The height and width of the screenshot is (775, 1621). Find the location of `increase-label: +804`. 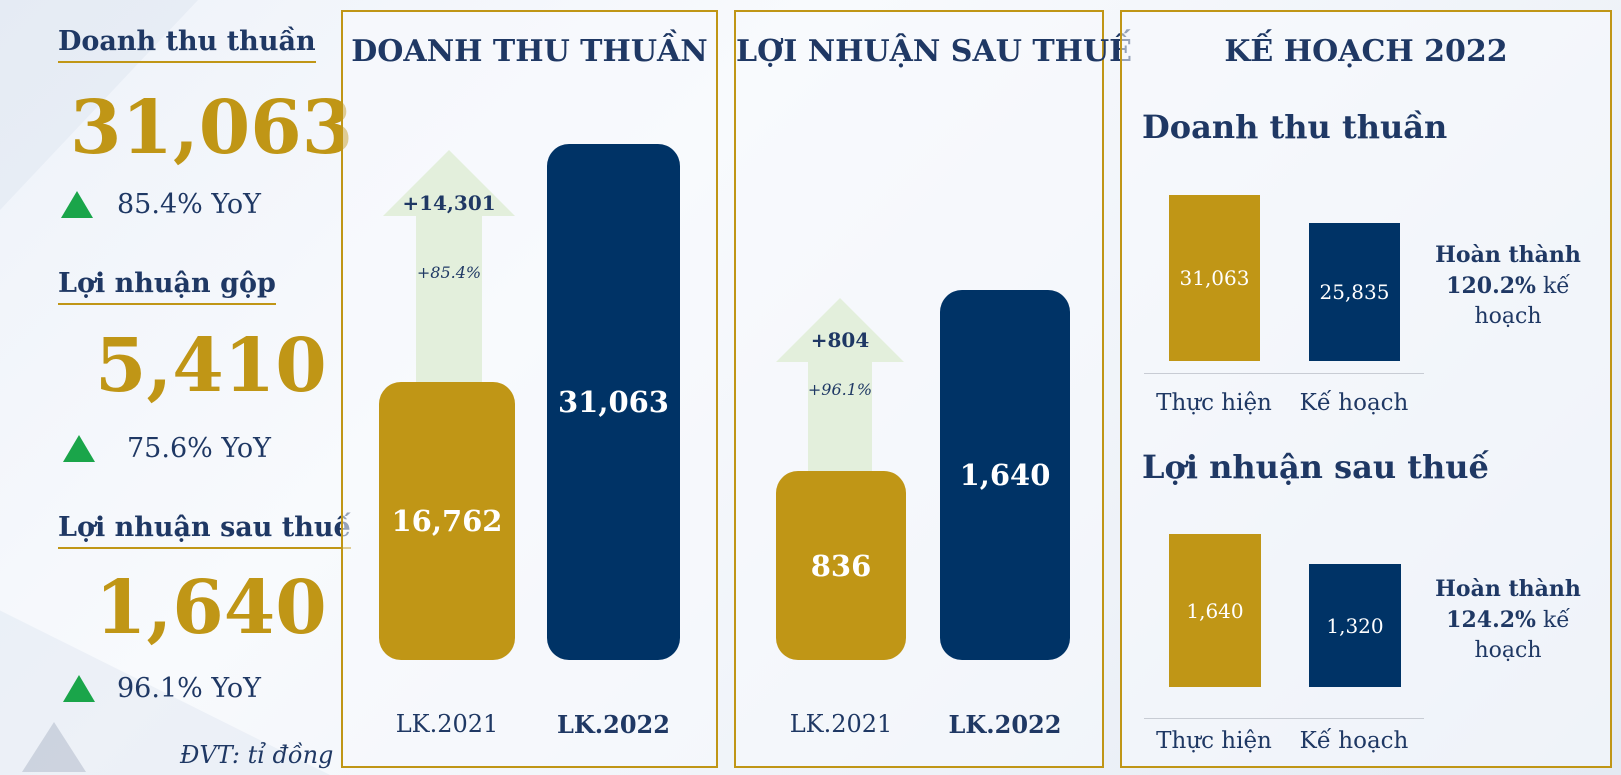

increase-label: +804 is located at coordinates (840, 340).